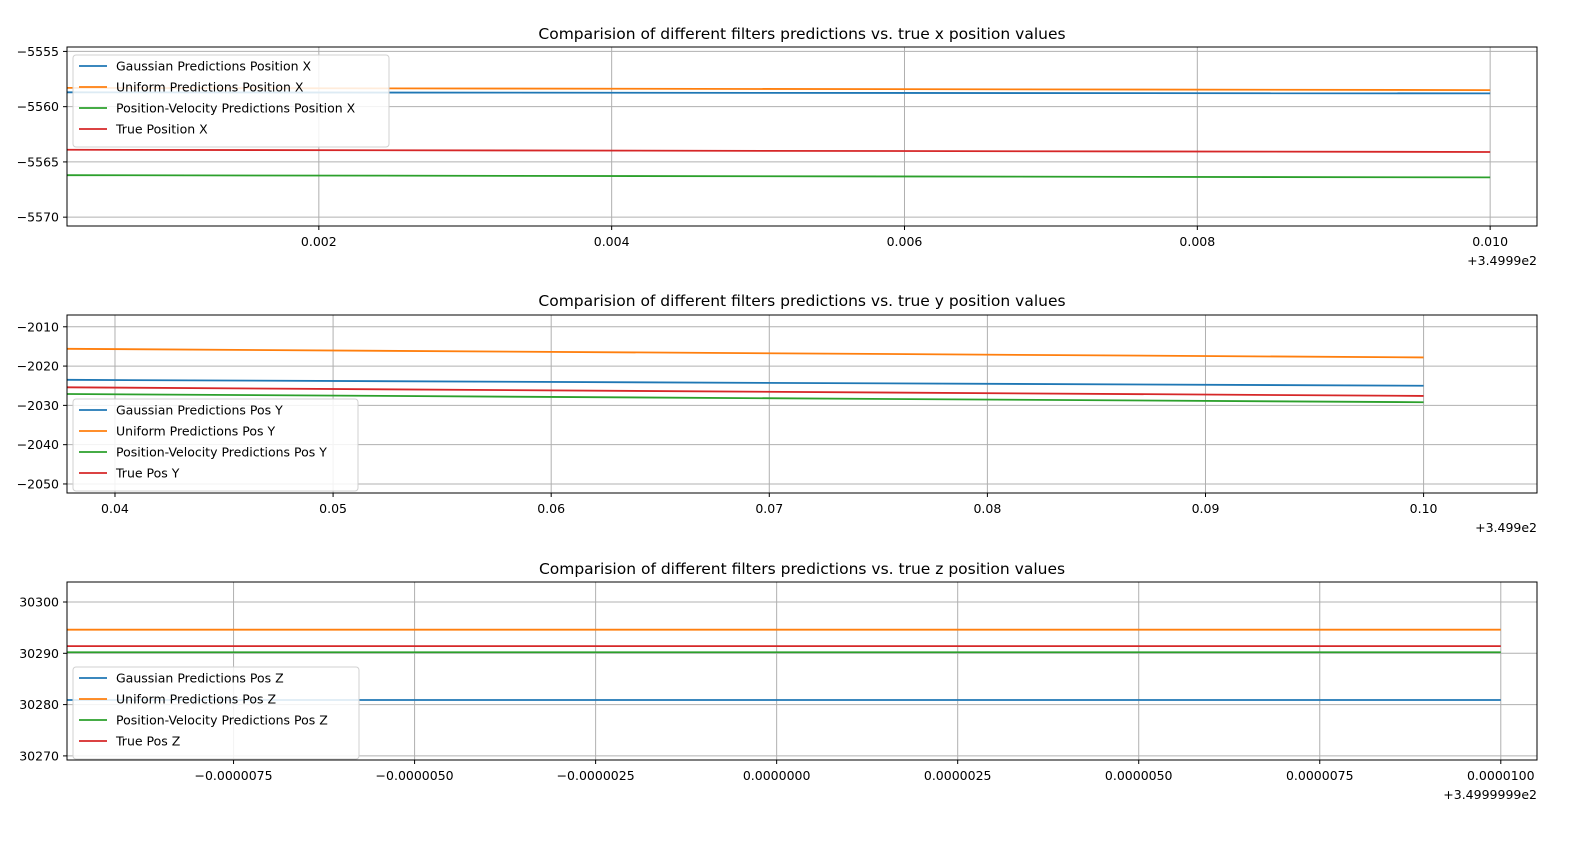  I want to click on x-tick-label: 0.004, so click(612, 241).